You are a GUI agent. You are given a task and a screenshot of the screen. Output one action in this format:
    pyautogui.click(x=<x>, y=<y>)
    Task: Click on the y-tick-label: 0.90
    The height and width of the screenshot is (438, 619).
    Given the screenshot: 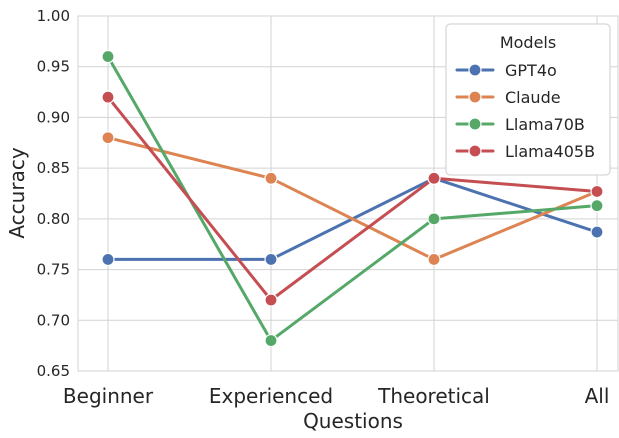 What is the action you would take?
    pyautogui.click(x=53, y=117)
    